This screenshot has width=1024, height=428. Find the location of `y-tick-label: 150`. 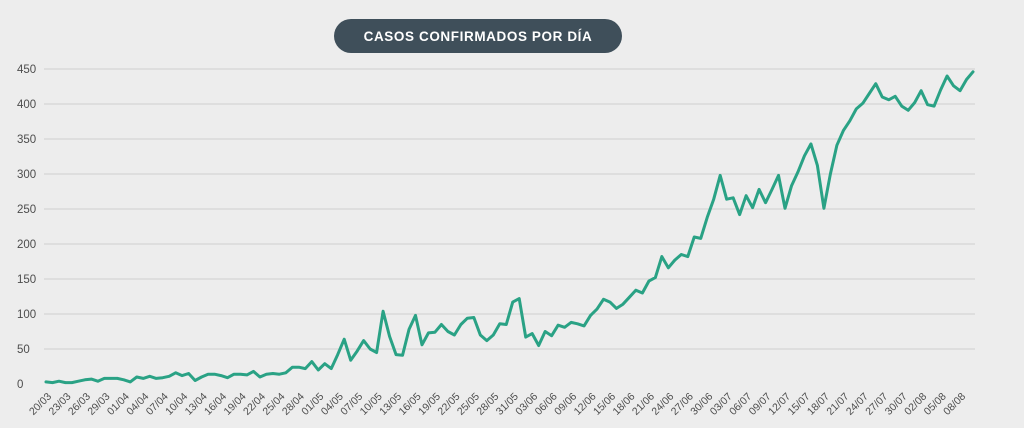

y-tick-label: 150 is located at coordinates (26, 280).